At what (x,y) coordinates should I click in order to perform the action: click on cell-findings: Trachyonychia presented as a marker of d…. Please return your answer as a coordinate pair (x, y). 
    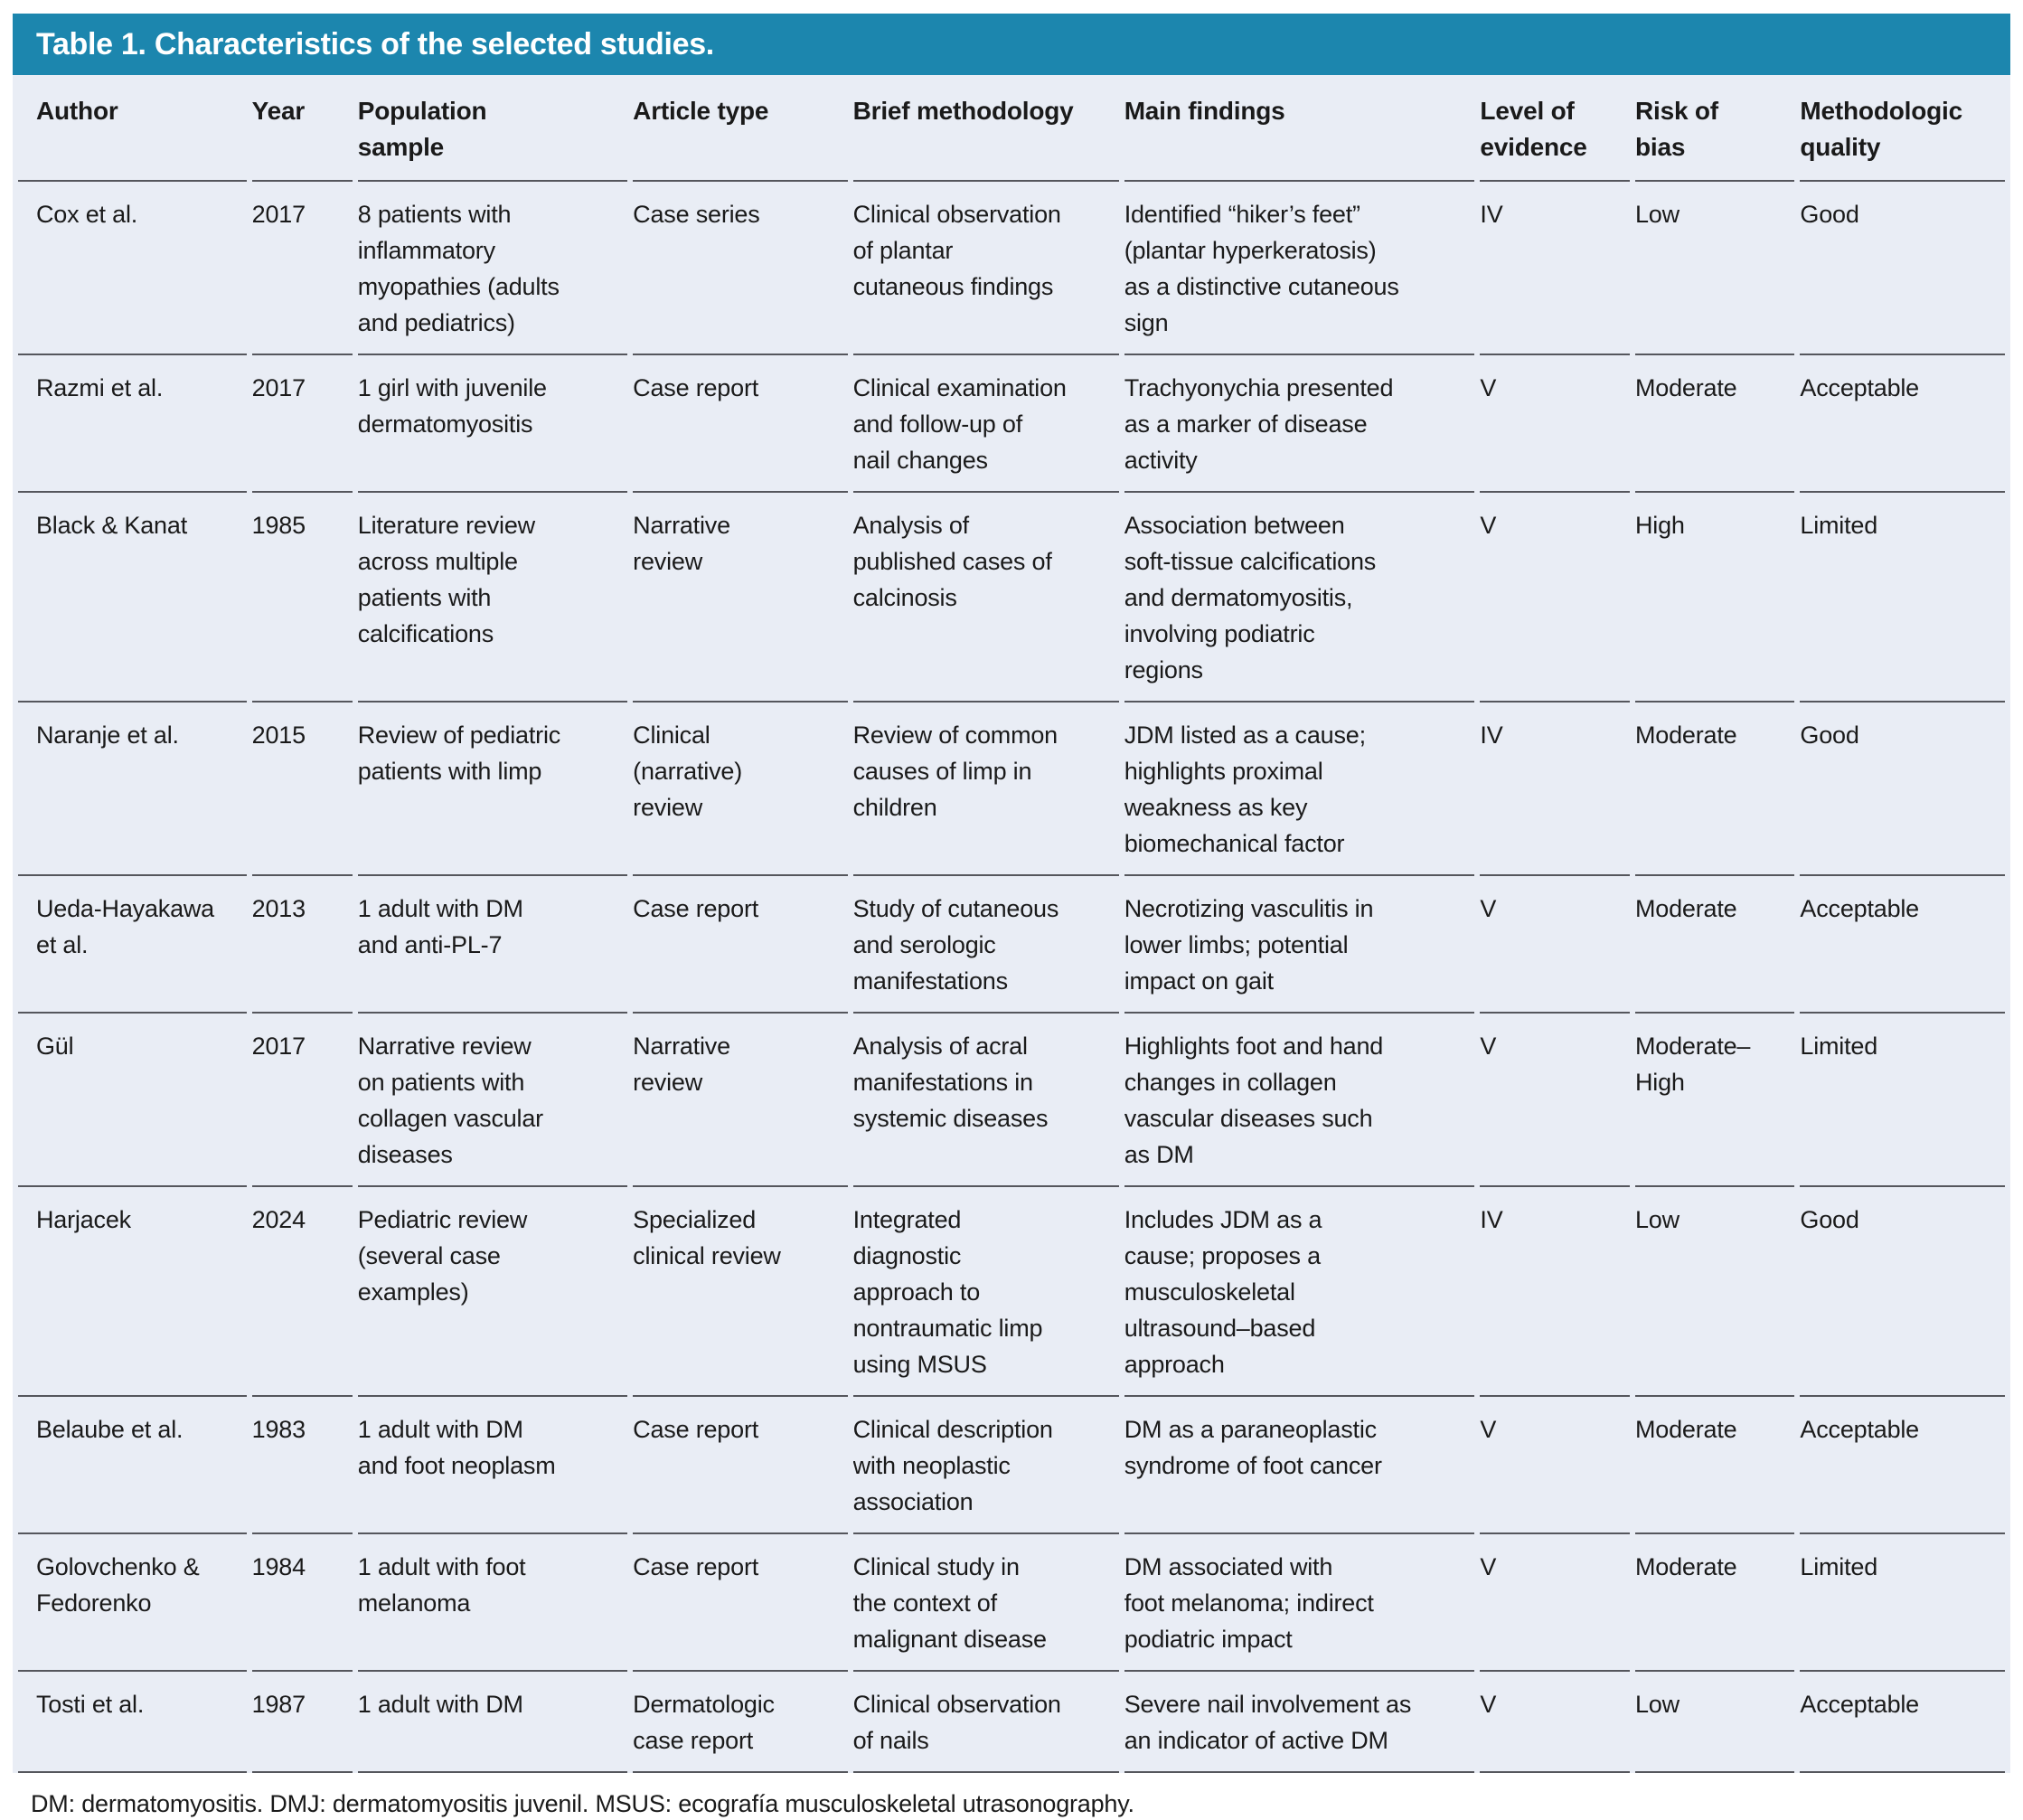
    Looking at the image, I should click on (1300, 424).